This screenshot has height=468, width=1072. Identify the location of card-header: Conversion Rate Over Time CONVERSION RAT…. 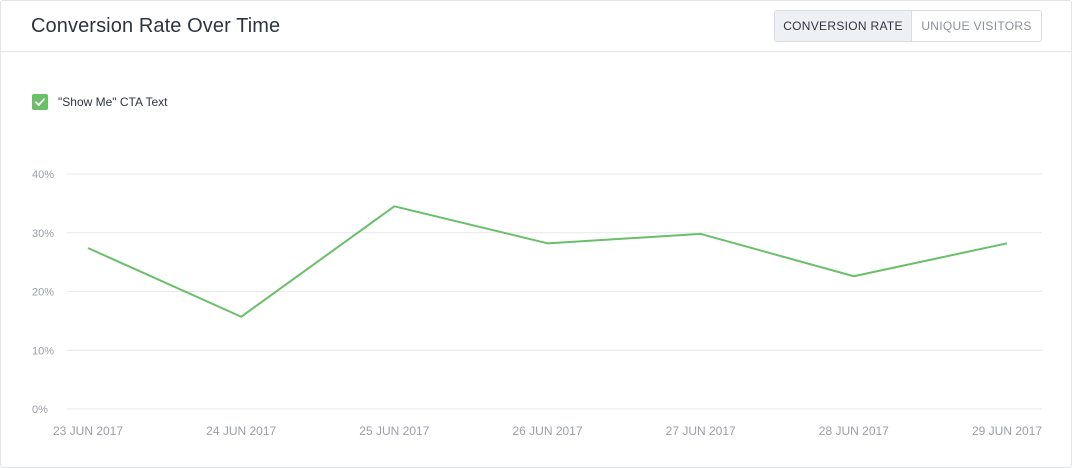
(536, 26).